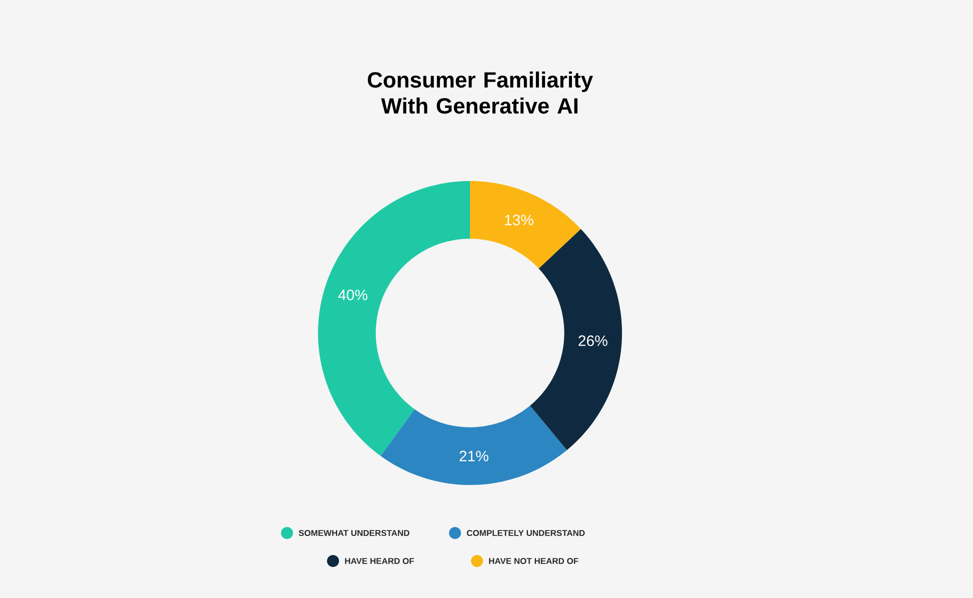 This screenshot has width=973, height=598. Describe the element at coordinates (519, 220) in the screenshot. I see `data-label: 13%` at that location.